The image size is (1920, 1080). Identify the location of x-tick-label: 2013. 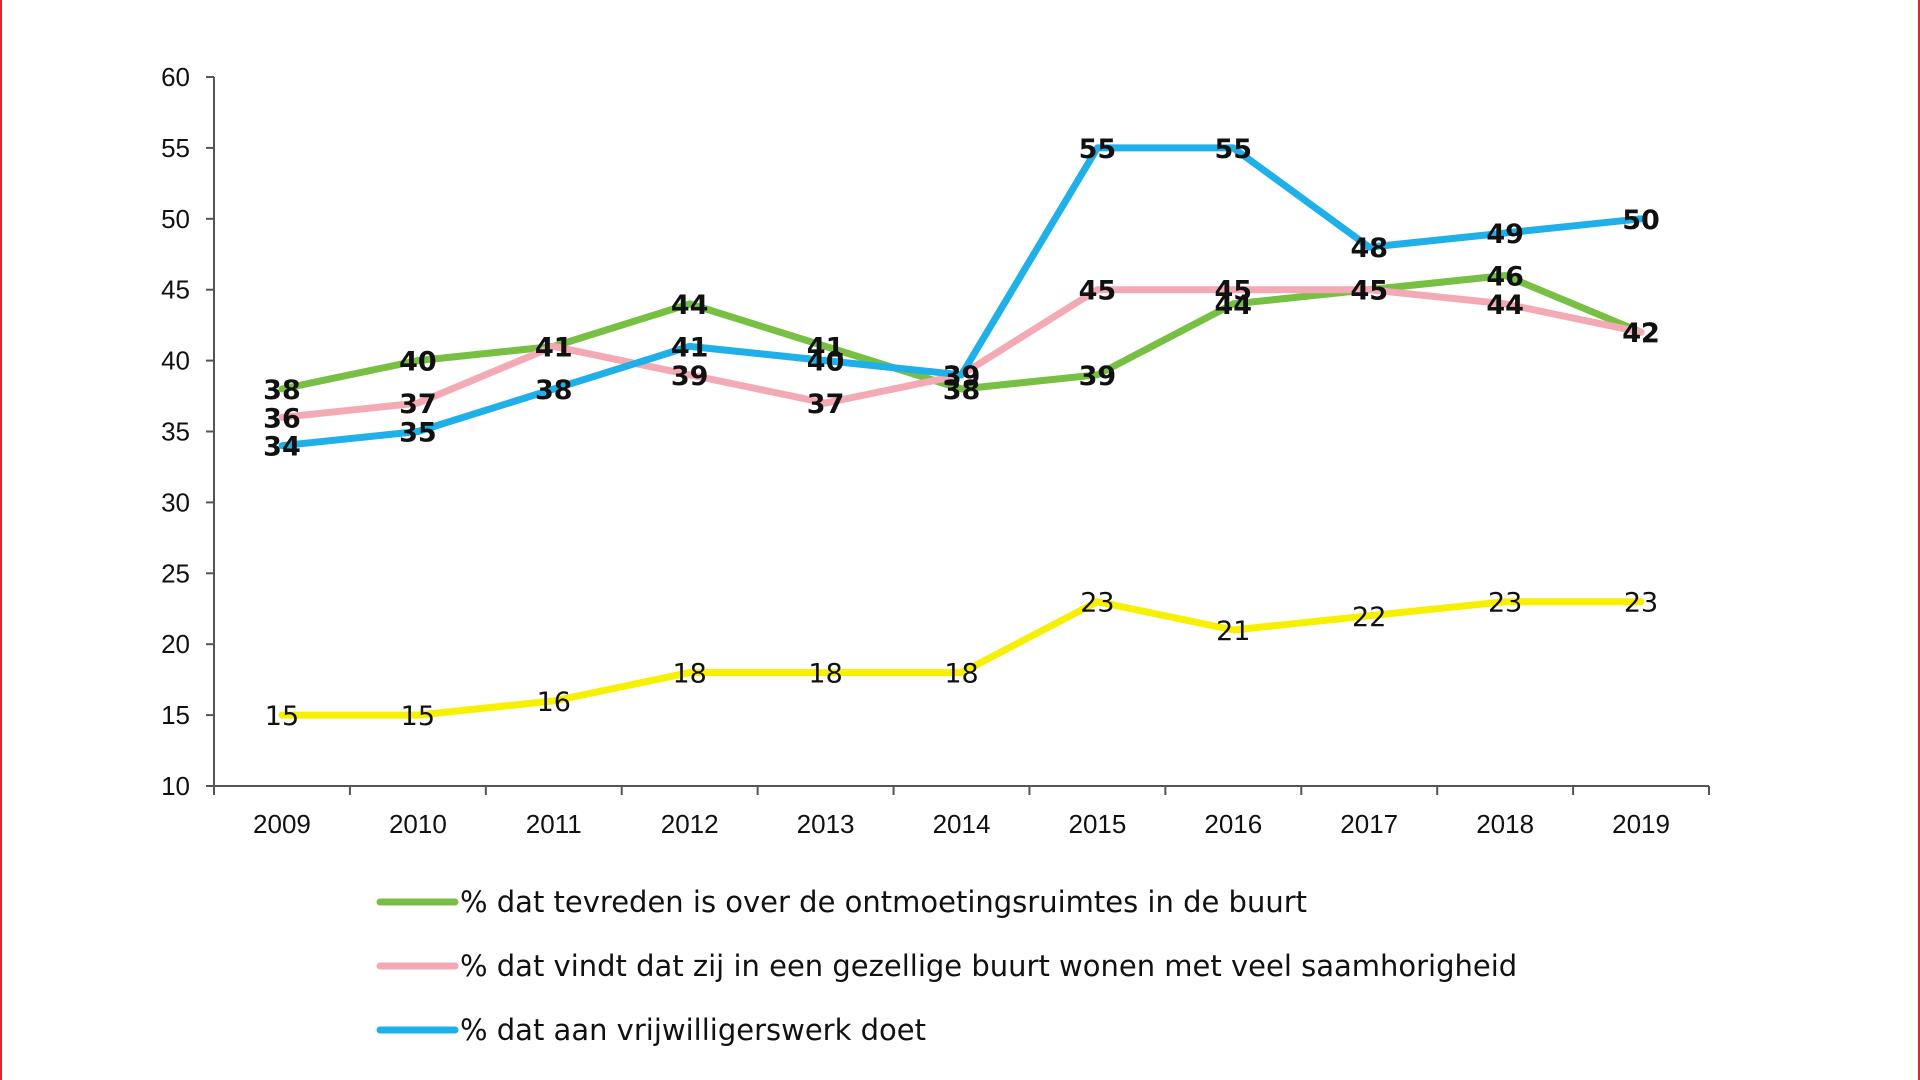
(826, 824).